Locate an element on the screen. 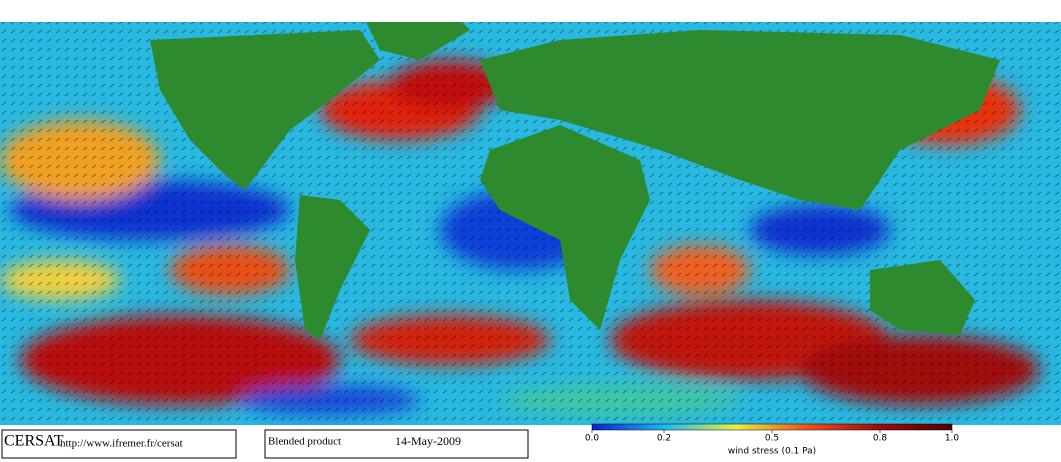 This screenshot has width=1061, height=462. colorbar is located at coordinates (772, 427).